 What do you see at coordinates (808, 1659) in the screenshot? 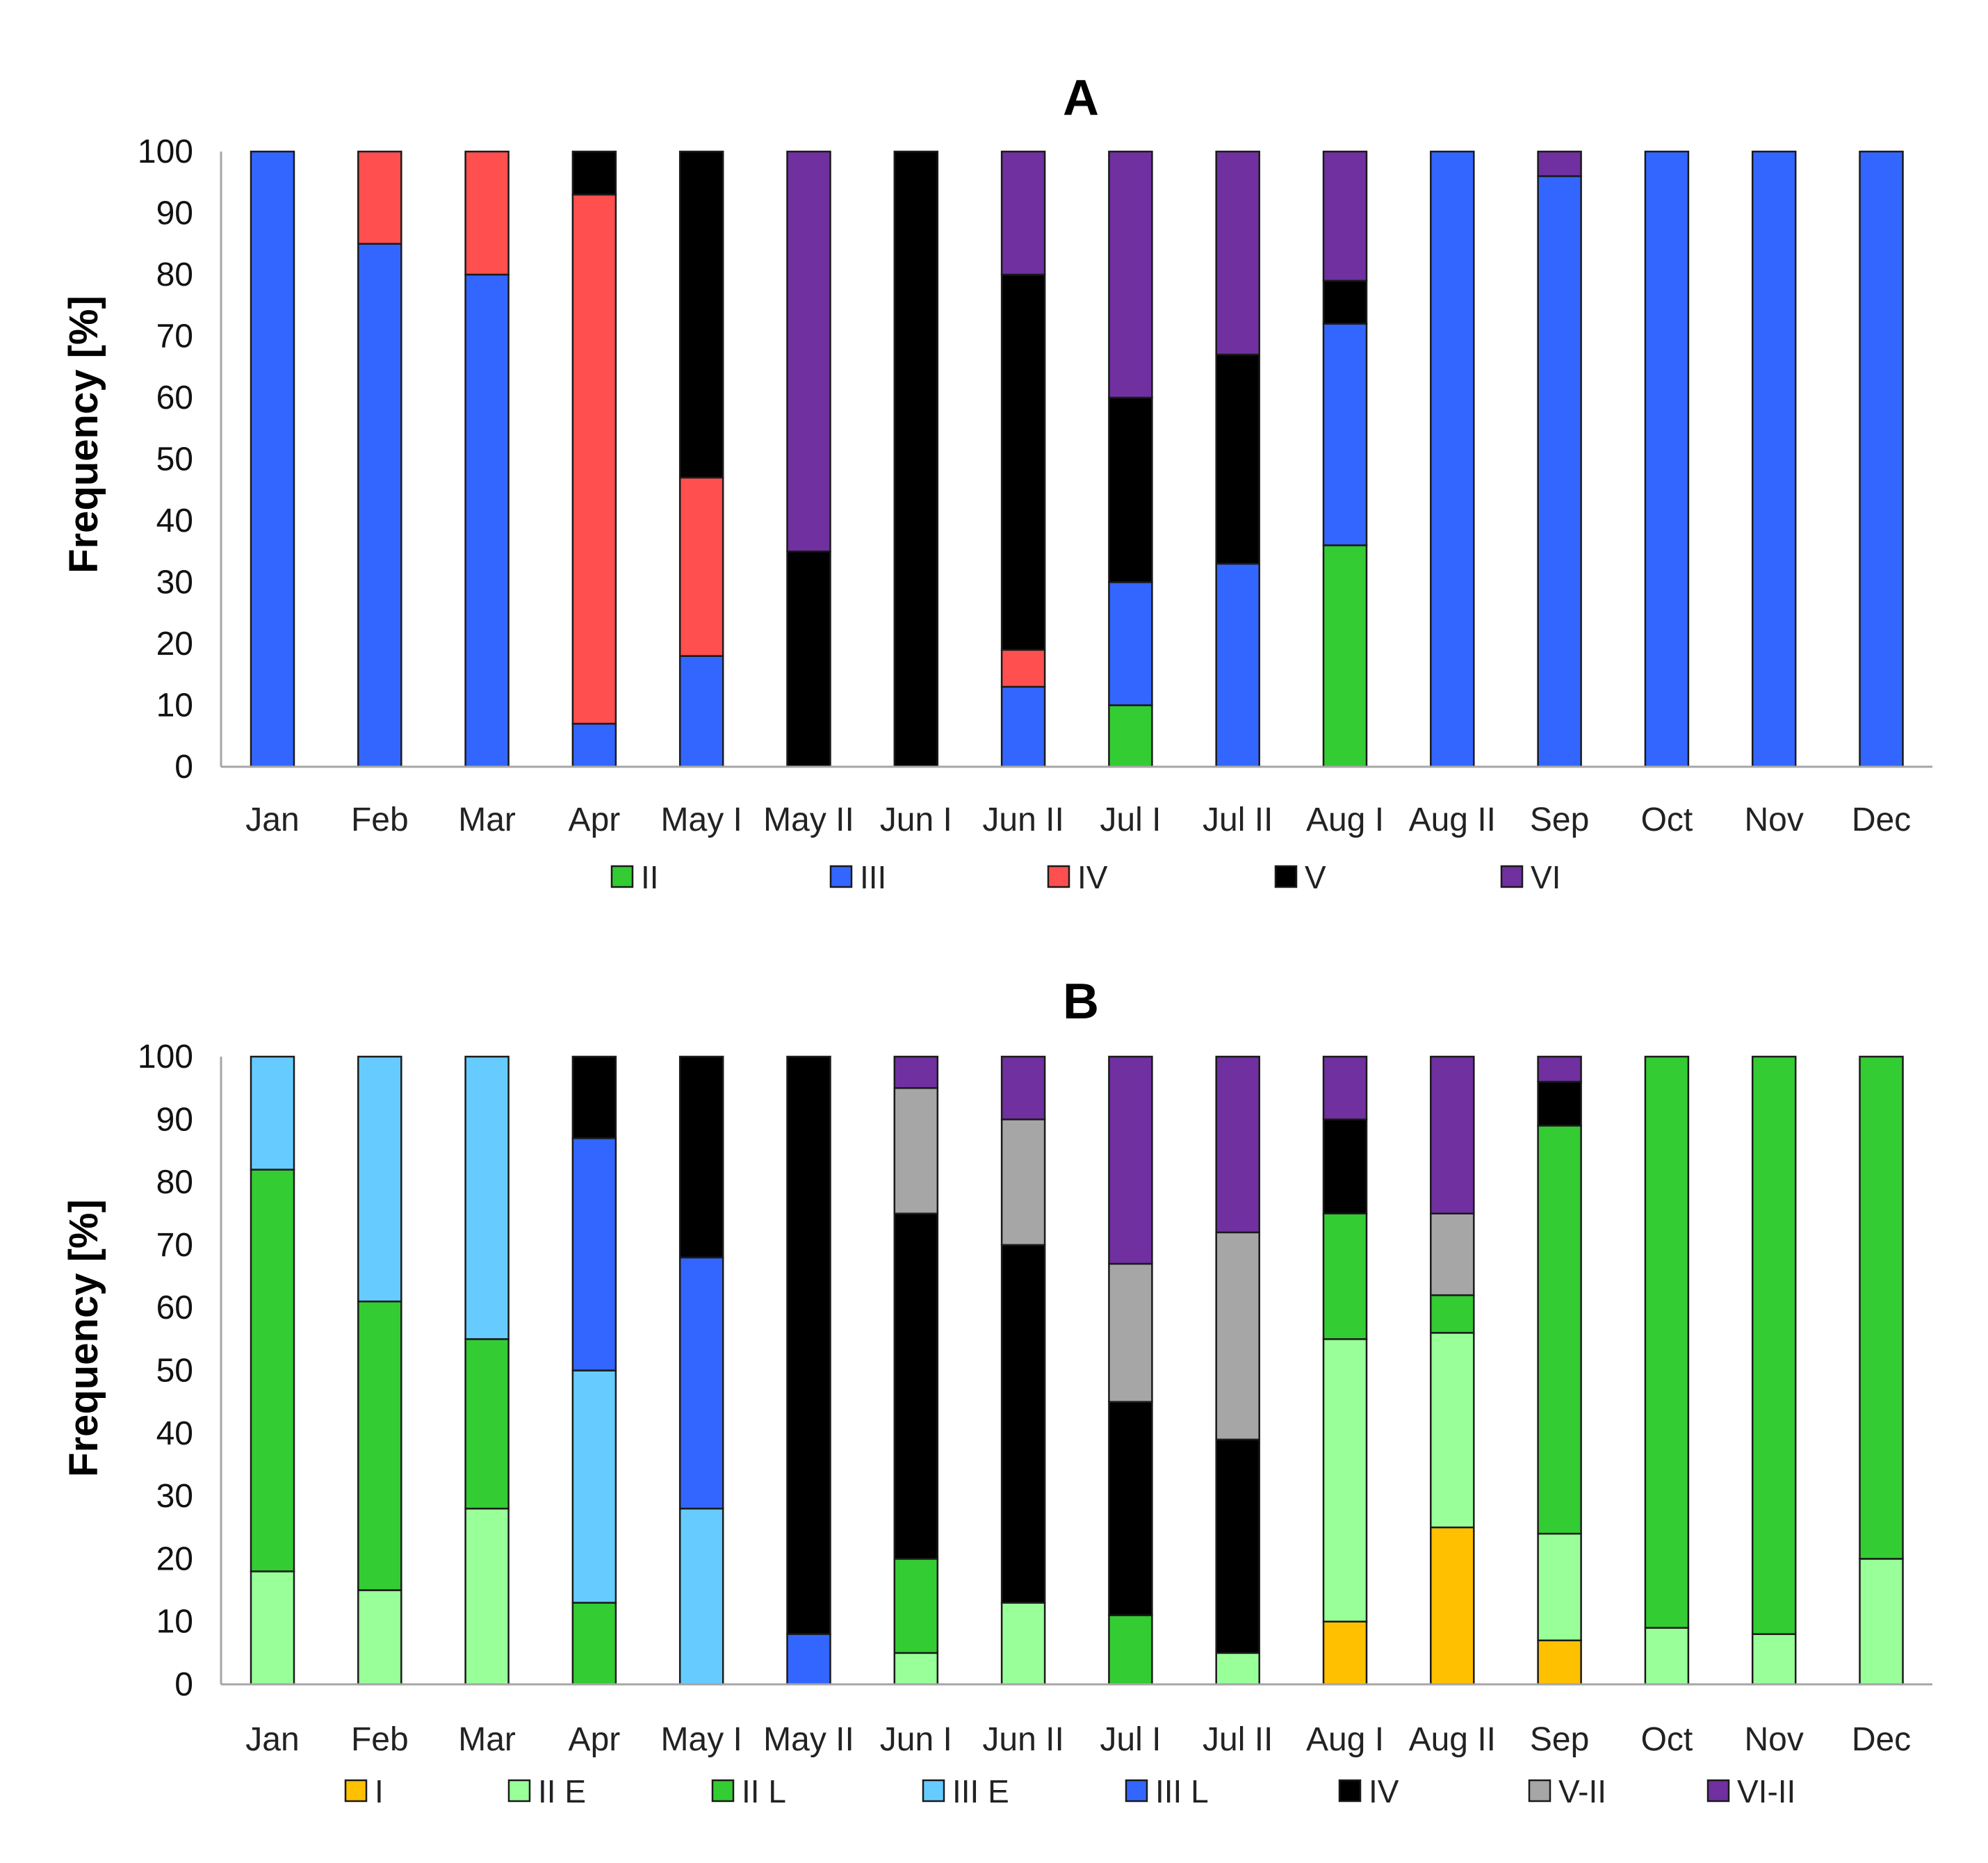
I see `bar-segment-iii-l` at bounding box center [808, 1659].